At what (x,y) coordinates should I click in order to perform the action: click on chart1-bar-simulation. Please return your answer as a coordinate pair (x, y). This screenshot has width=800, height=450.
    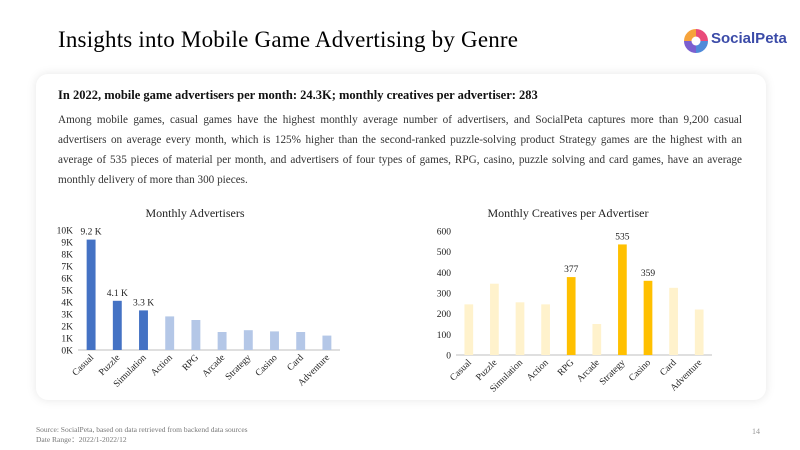
    Looking at the image, I should click on (520, 328).